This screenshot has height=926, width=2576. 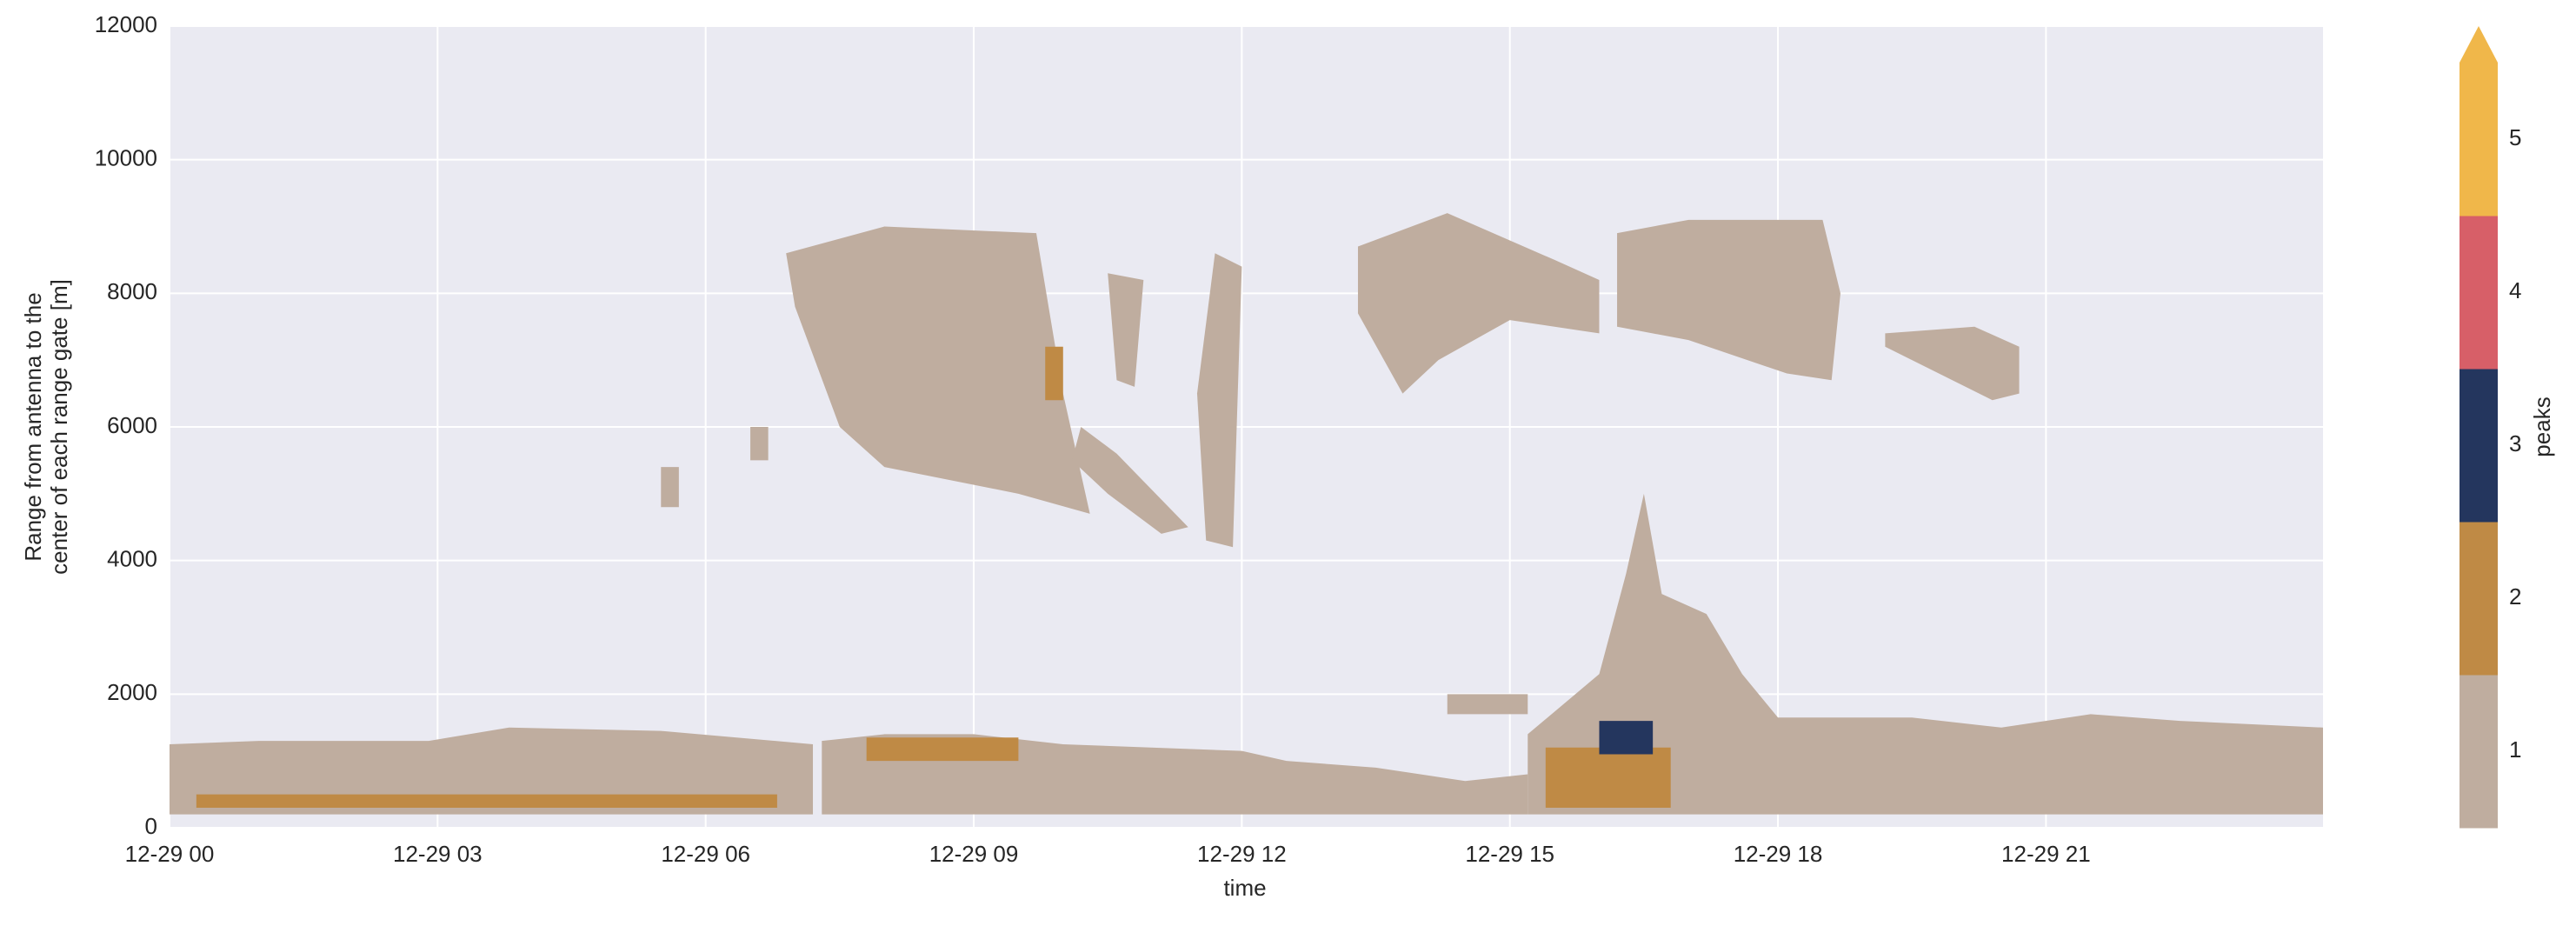 I want to click on y-tick-label: 10000, so click(x=126, y=158).